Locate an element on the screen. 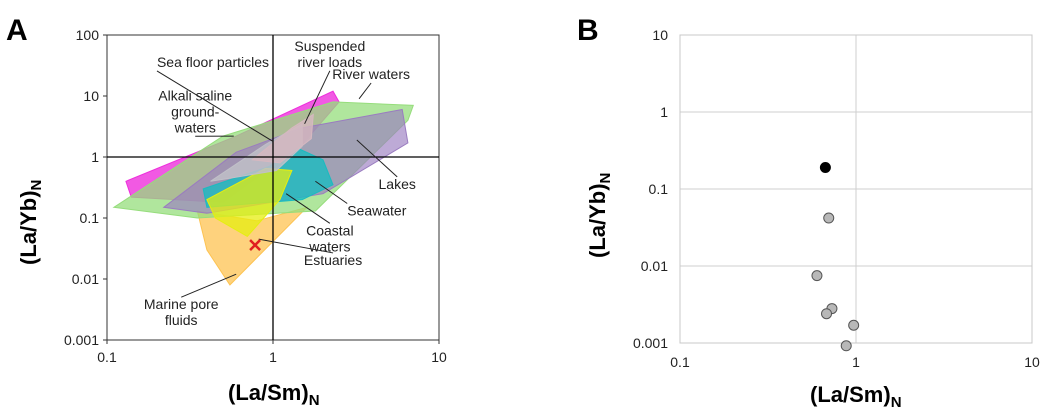 This screenshot has height=412, width=1045. y-tick-label: 100 is located at coordinates (88, 35).